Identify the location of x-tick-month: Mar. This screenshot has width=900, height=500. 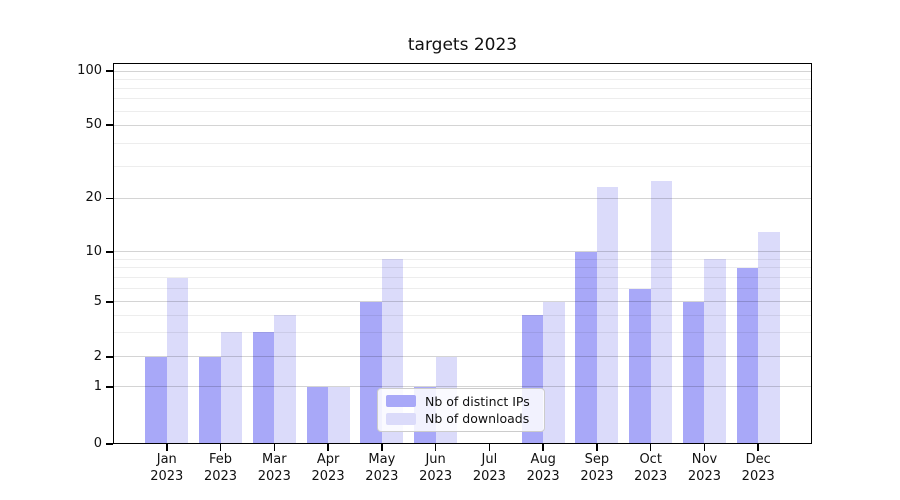
(274, 459).